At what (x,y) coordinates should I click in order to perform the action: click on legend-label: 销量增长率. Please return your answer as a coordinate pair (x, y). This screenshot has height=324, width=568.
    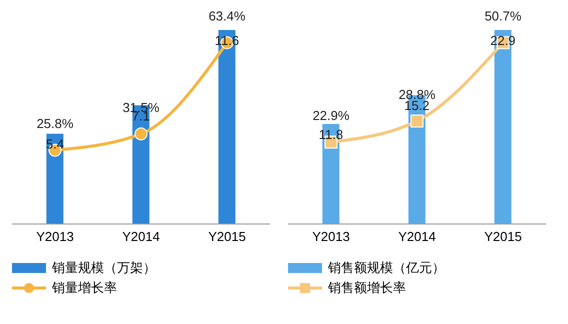
    Looking at the image, I should click on (84, 288).